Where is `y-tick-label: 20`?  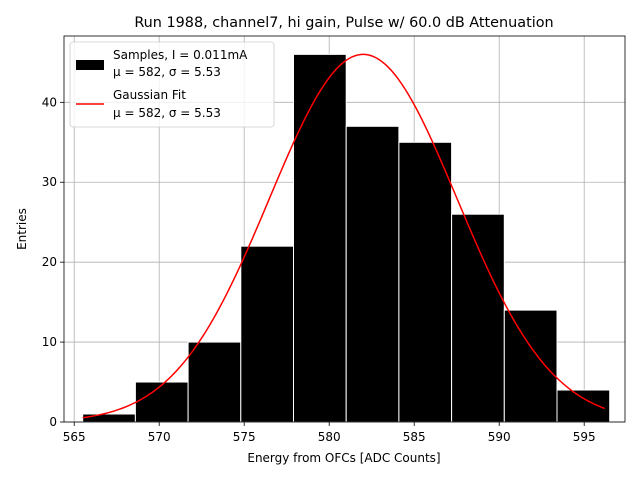
y-tick-label: 20 is located at coordinates (49, 262).